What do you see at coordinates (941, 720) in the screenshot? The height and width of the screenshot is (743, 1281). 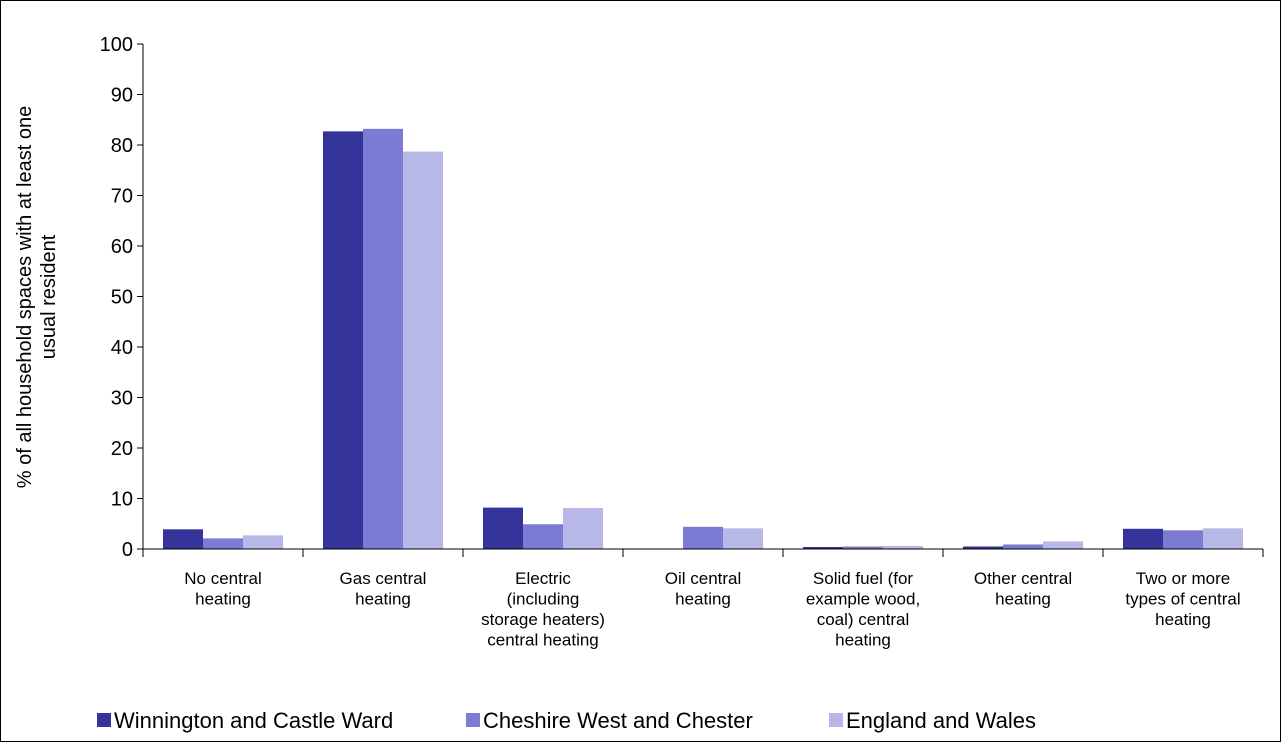 I see `legend-label-3: England and Wales` at bounding box center [941, 720].